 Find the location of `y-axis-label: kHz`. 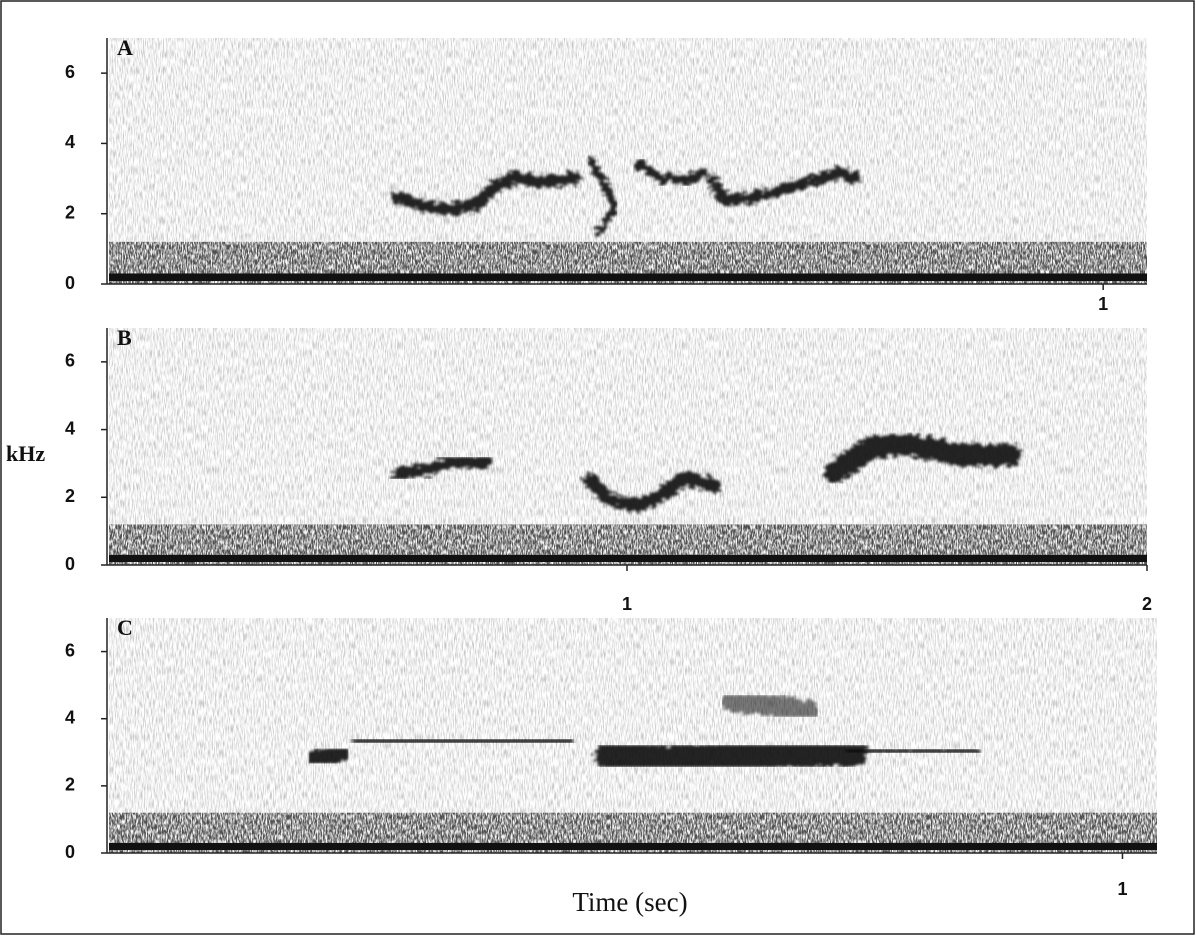

y-axis-label: kHz is located at coordinates (25, 453).